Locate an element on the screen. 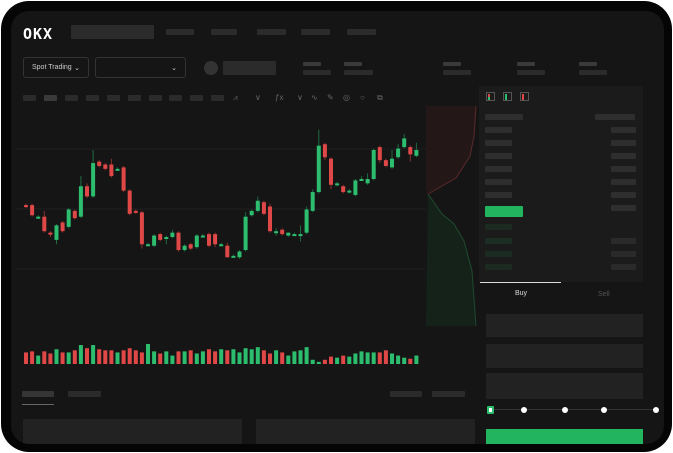 The height and width of the screenshot is (453, 673). pencil-icon: ✎ is located at coordinates (330, 97).